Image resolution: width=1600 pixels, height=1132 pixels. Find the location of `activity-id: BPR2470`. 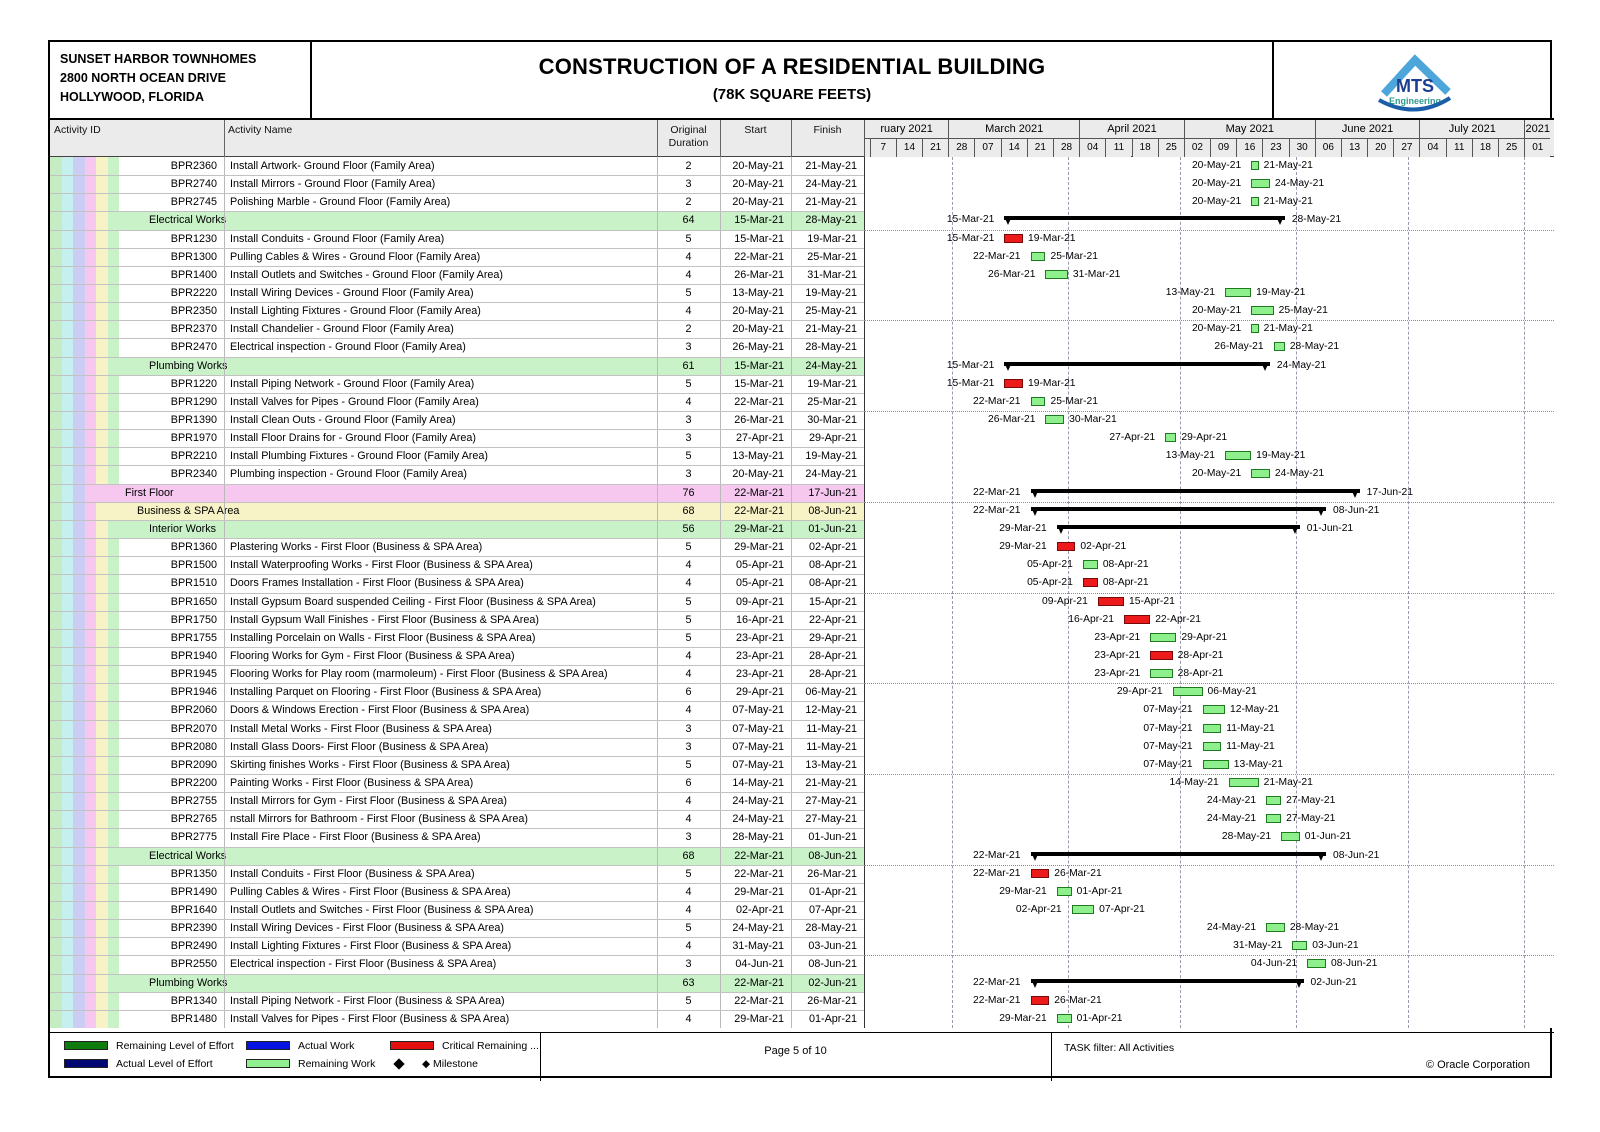

activity-id: BPR2470 is located at coordinates (193, 347).